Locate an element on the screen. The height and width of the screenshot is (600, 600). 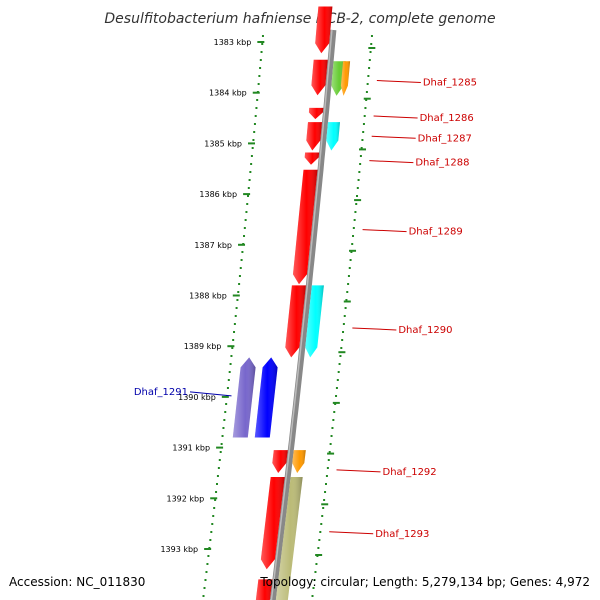
scale-tick-label: 1385 kbp is located at coordinates (223, 143).